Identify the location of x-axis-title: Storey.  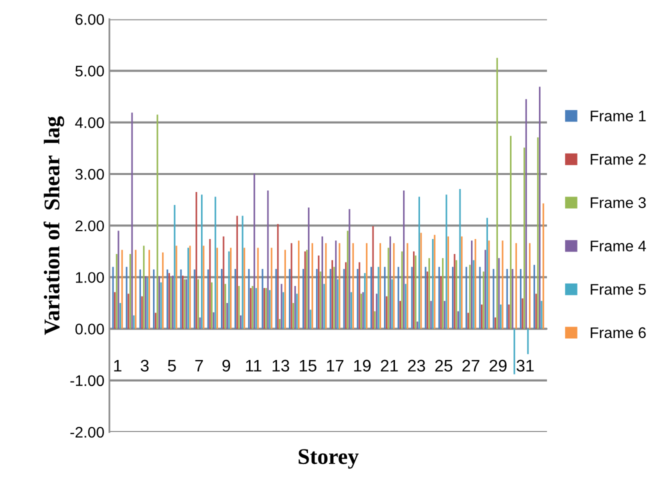
(328, 459).